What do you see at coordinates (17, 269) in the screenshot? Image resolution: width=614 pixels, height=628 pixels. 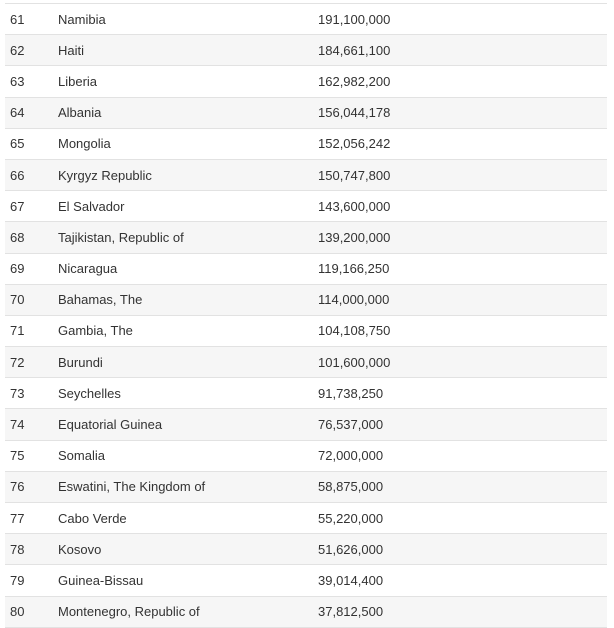 I see `rank-cell: 69` at bounding box center [17, 269].